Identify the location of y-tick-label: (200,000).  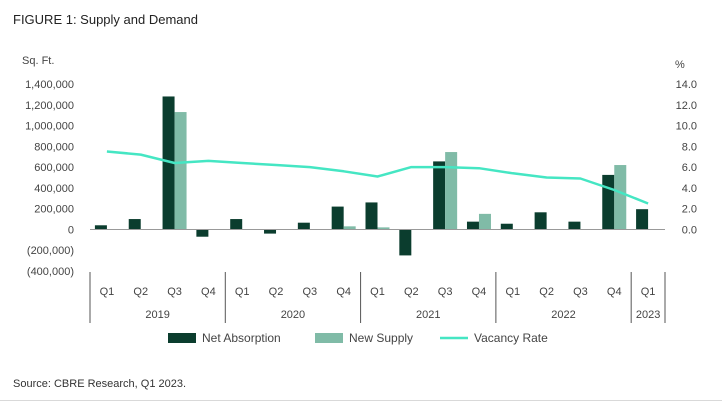
(50, 251).